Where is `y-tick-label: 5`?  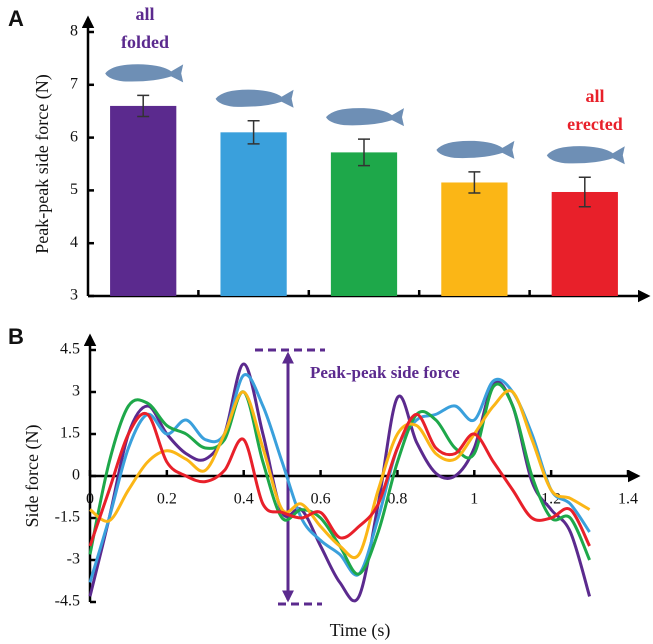
y-tick-label: 5 is located at coordinates (74, 189).